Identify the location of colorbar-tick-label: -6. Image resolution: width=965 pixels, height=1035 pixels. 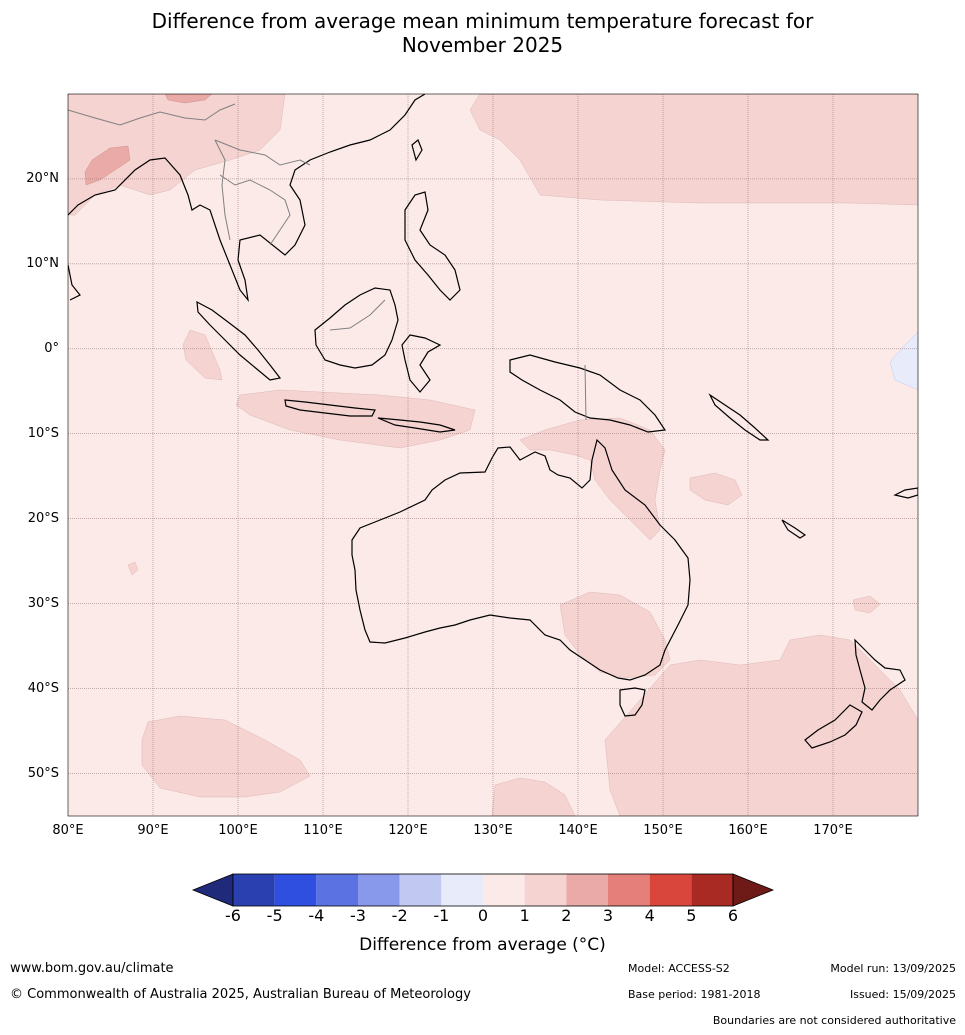
(233, 915).